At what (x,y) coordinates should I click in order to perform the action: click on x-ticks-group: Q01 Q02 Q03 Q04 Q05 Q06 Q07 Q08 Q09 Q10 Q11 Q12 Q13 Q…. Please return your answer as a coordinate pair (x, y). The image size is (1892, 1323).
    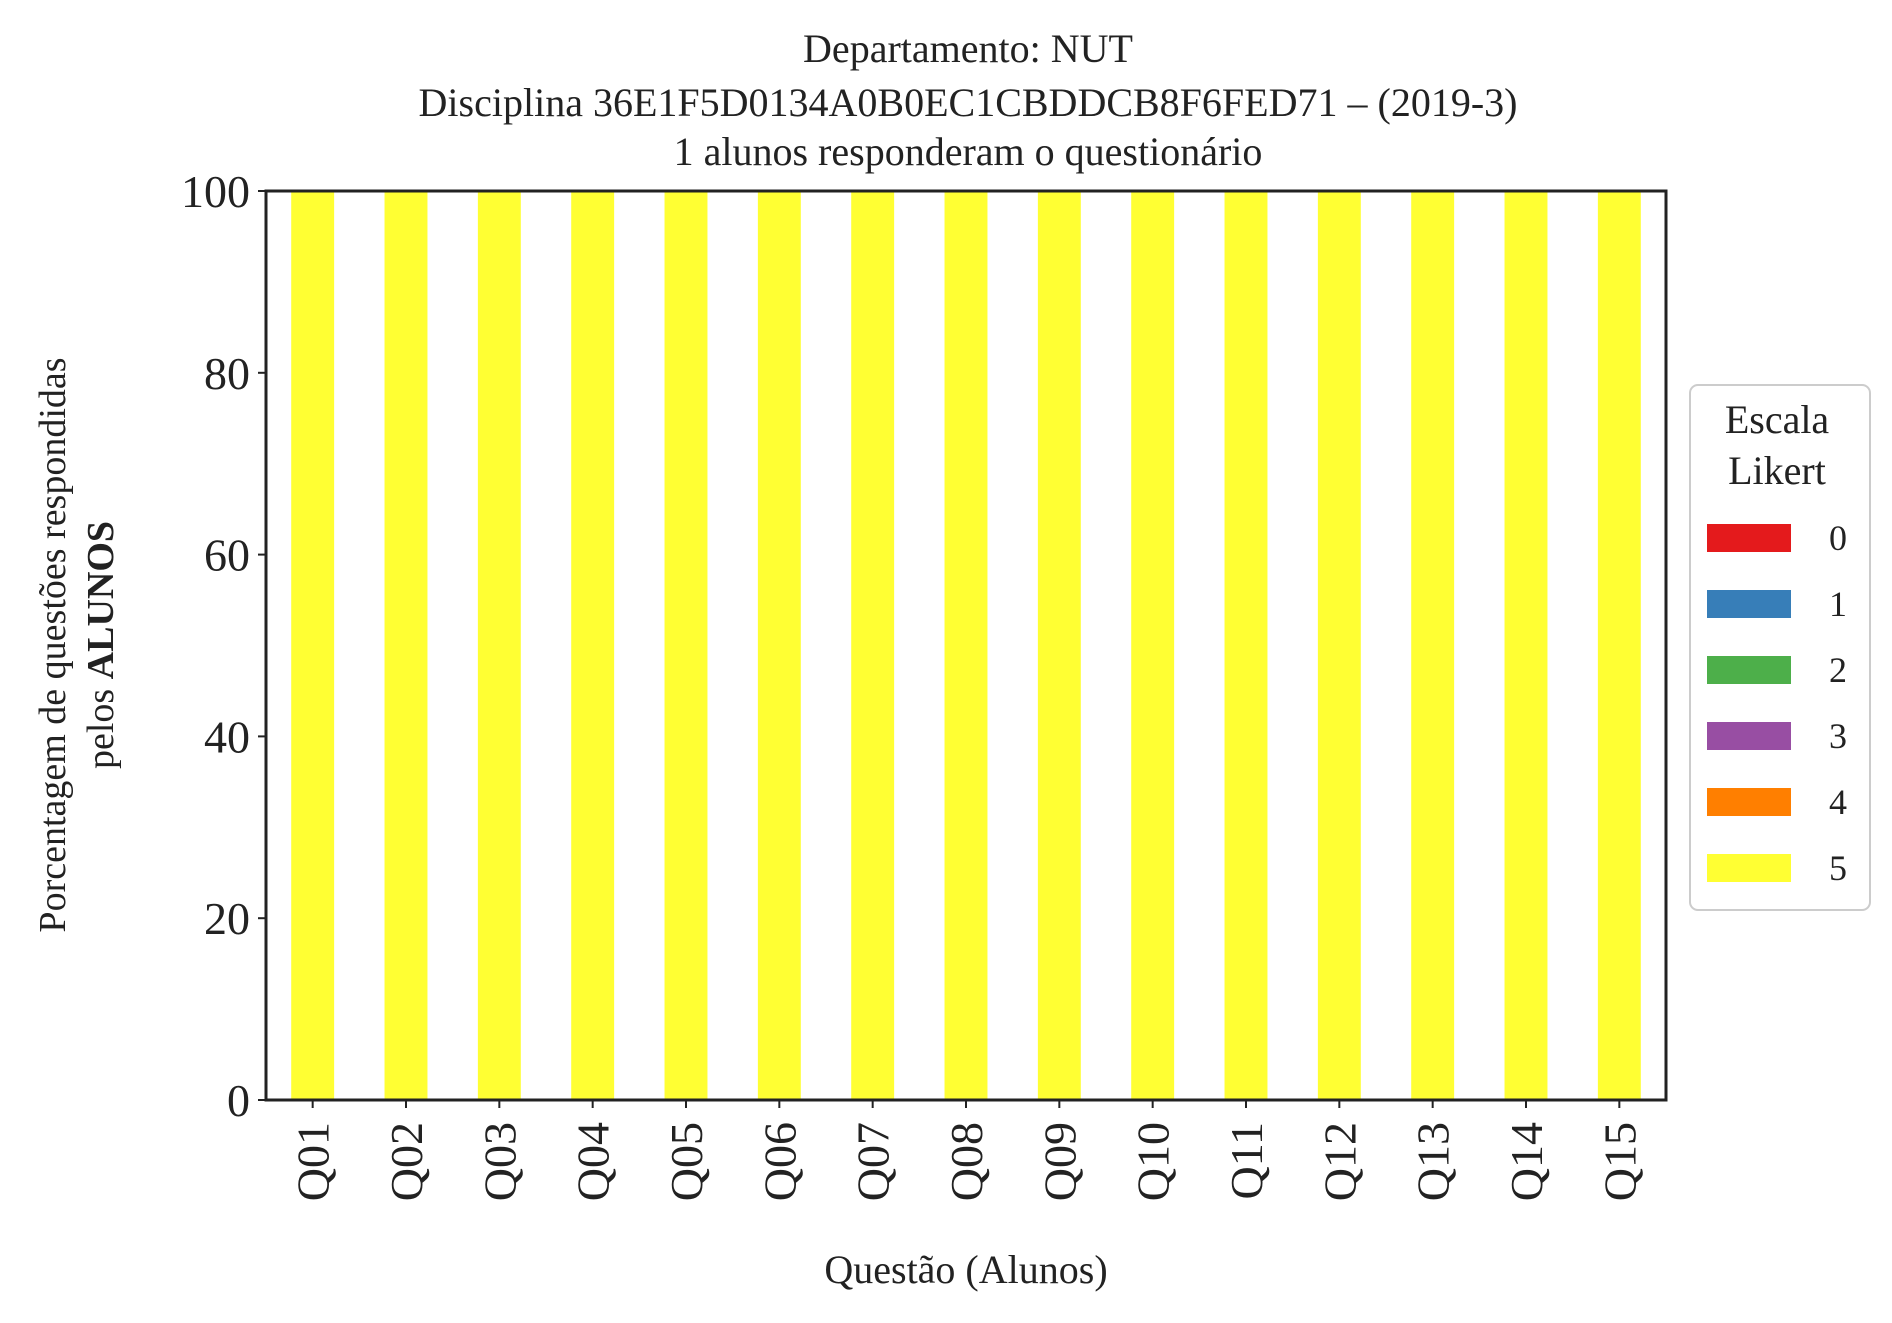
    Looking at the image, I should click on (966, 1150).